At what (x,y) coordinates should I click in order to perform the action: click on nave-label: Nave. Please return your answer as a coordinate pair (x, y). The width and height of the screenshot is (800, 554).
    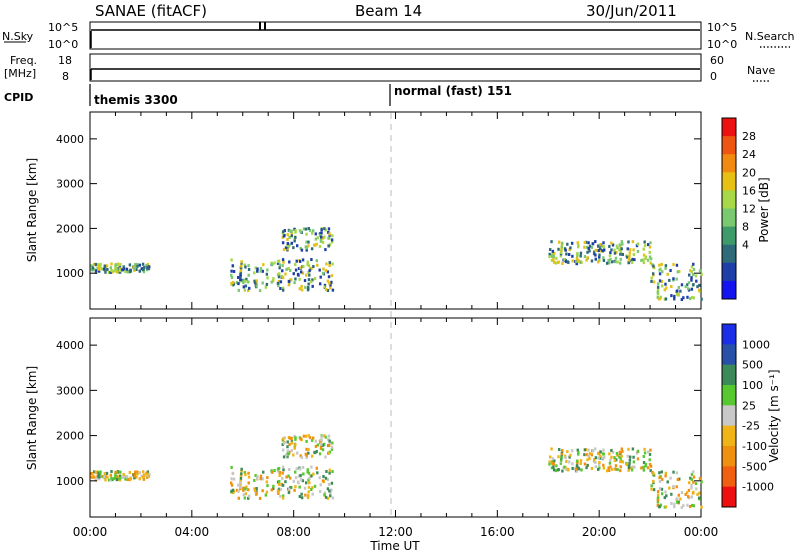
    Looking at the image, I should click on (761, 70).